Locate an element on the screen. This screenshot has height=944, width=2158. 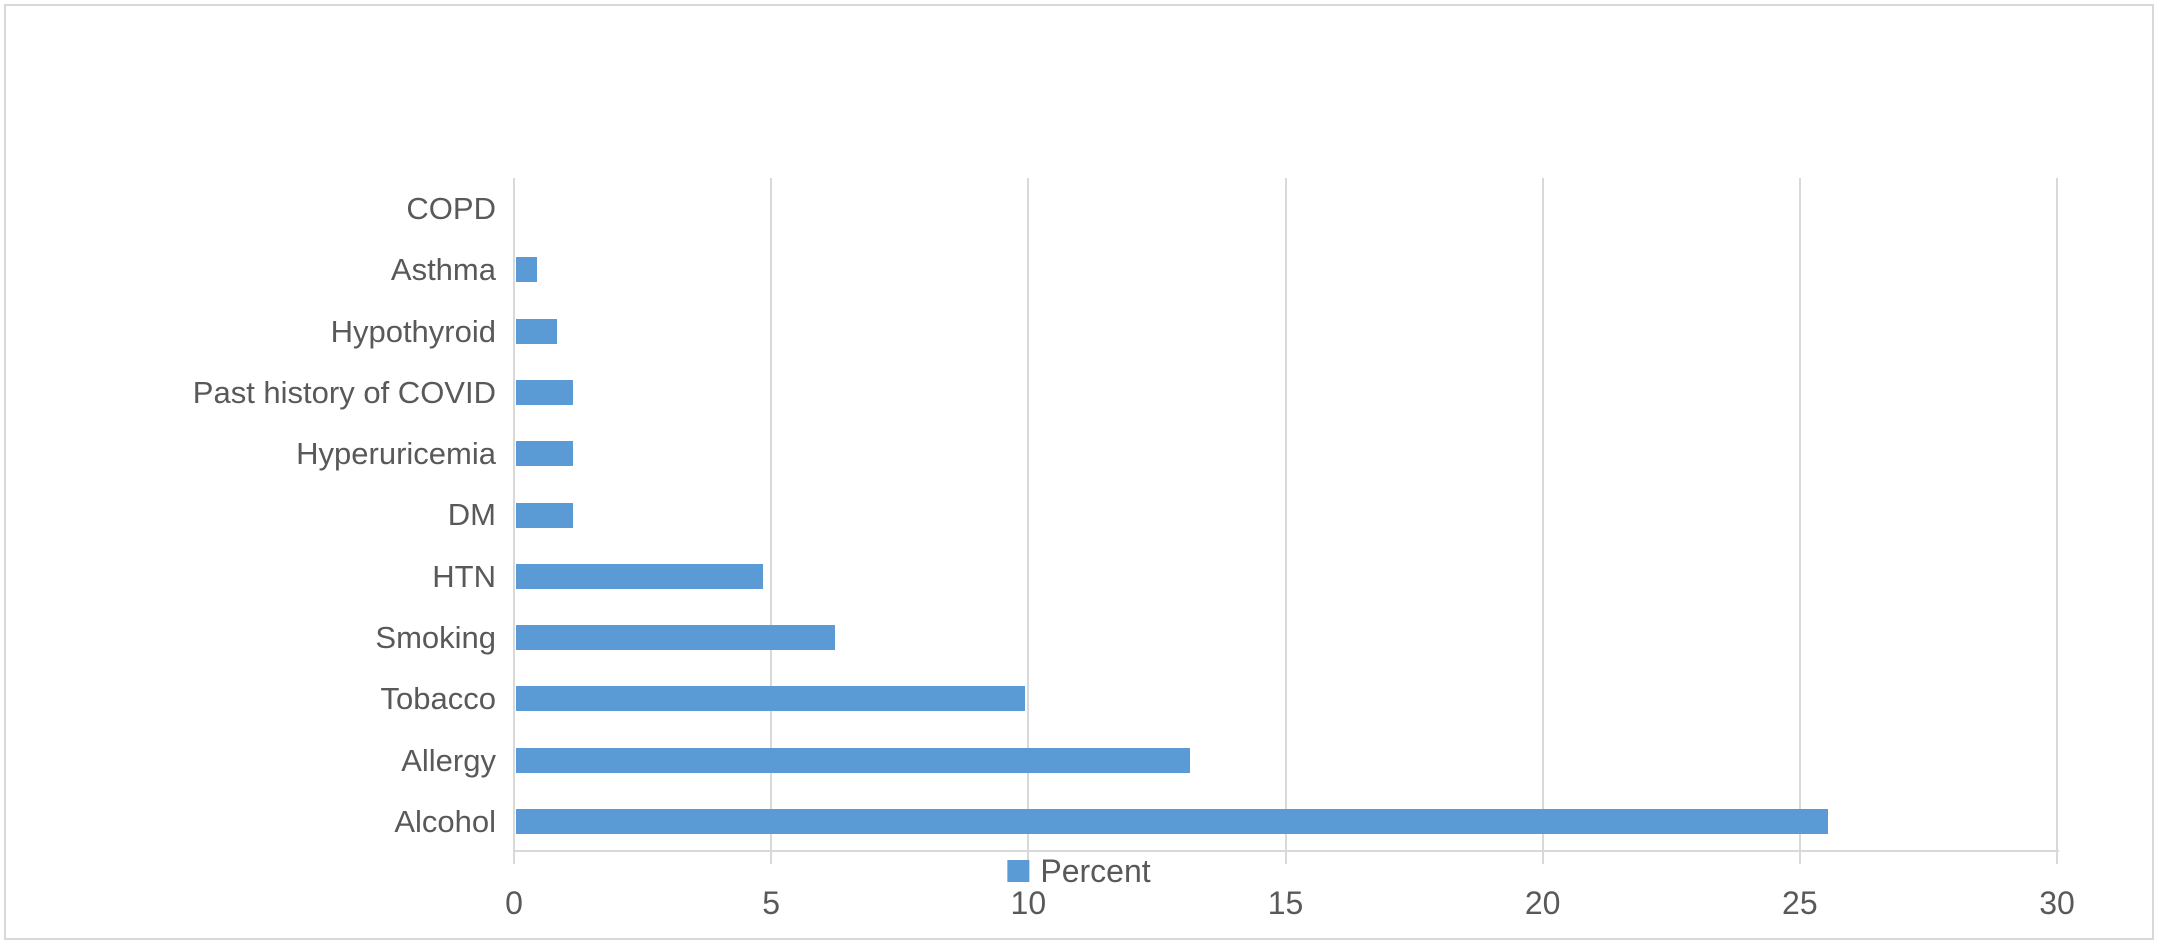
category-label-alcohol: Alcohol is located at coordinates (445, 821).